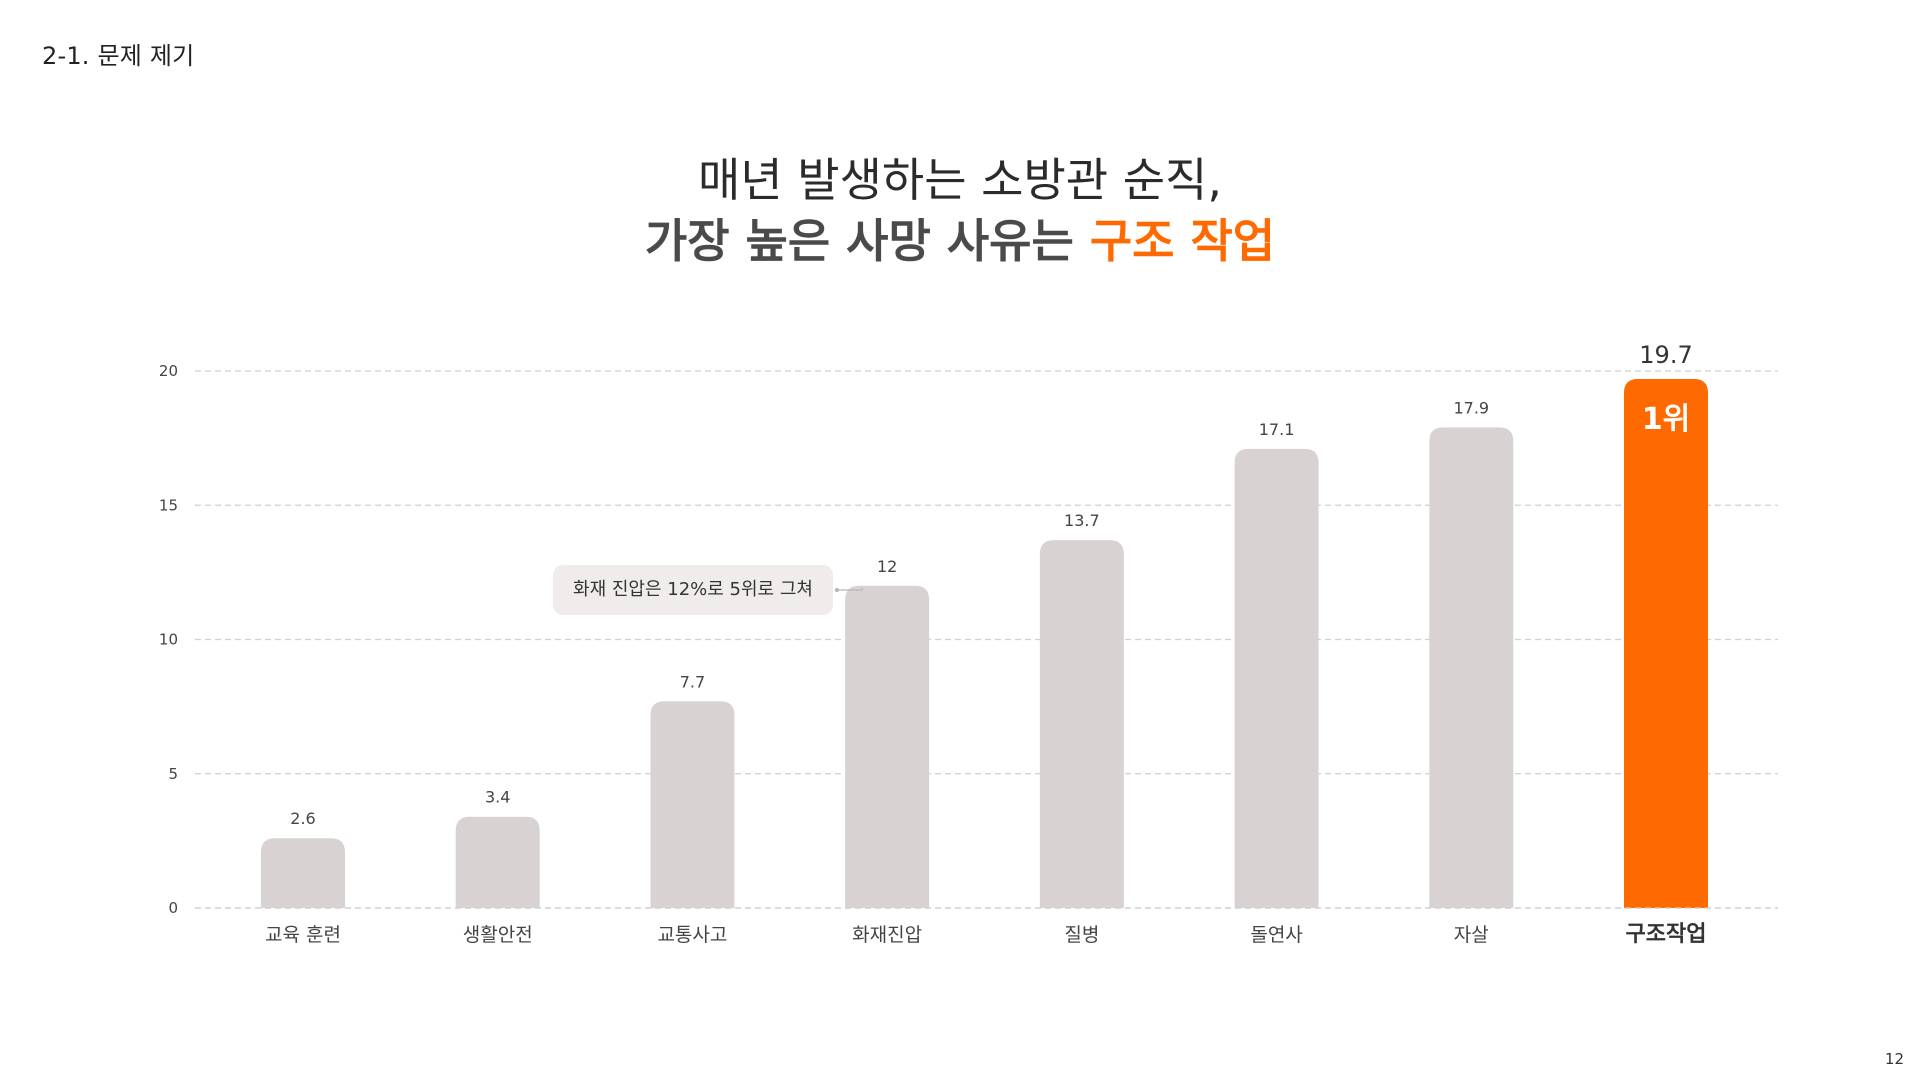 This screenshot has width=1920, height=1080. Describe the element at coordinates (168, 371) in the screenshot. I see `y-tick-label: 20` at that location.